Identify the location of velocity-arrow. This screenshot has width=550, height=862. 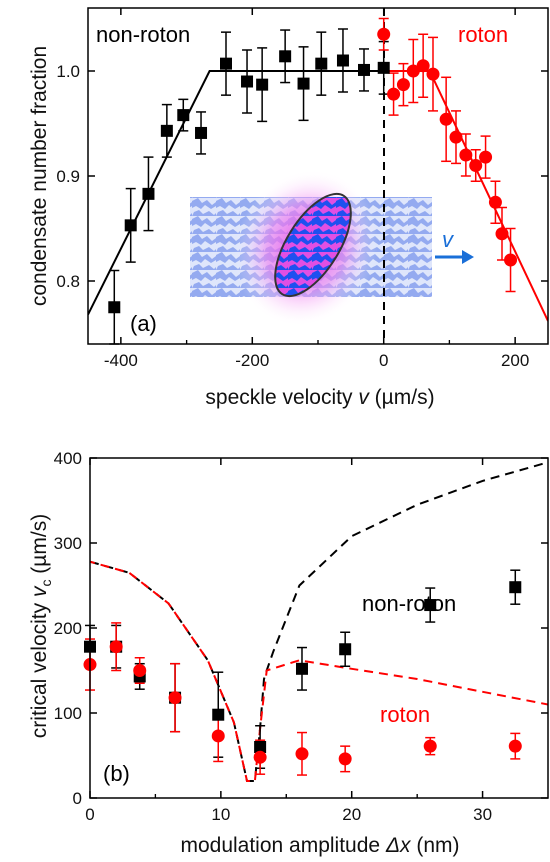
(454, 257).